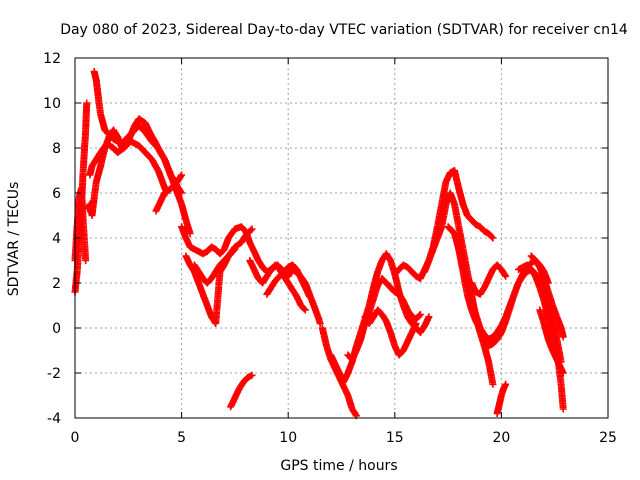 Image resolution: width=640 pixels, height=480 pixels. Describe the element at coordinates (52, 59) in the screenshot. I see `y-tick-label: 12` at that location.